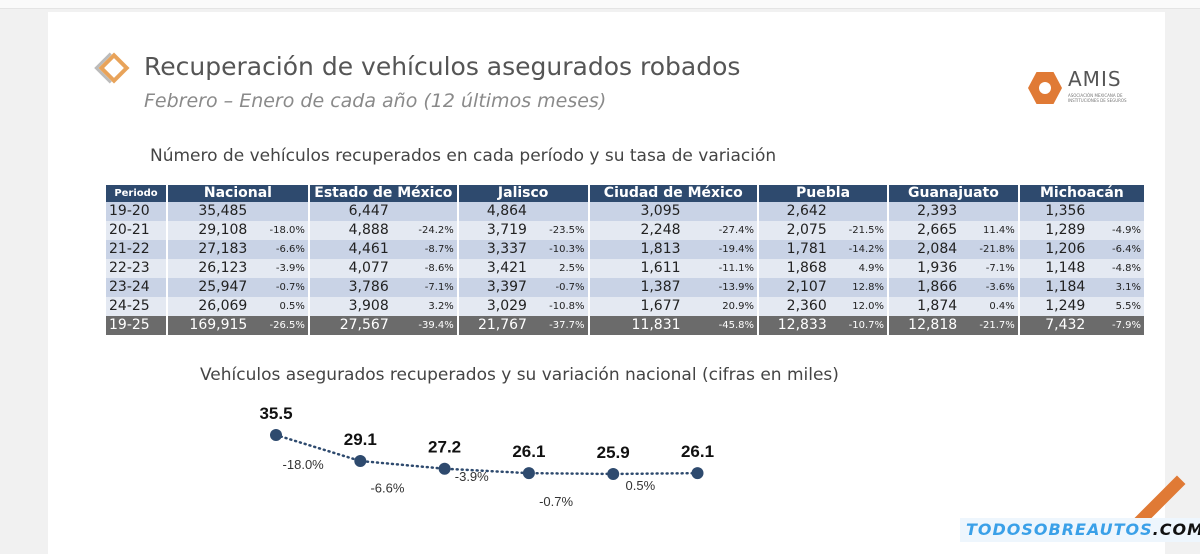  Describe the element at coordinates (486, 454) in the screenshot. I see `series-line` at that location.